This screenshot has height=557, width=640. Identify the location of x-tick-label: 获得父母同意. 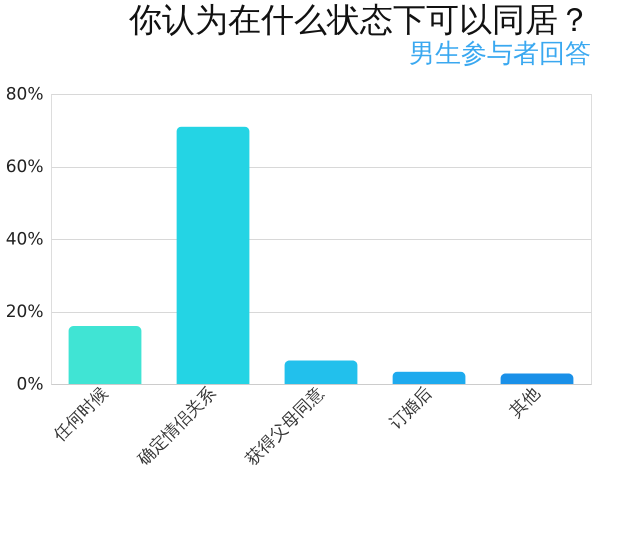
(285, 426).